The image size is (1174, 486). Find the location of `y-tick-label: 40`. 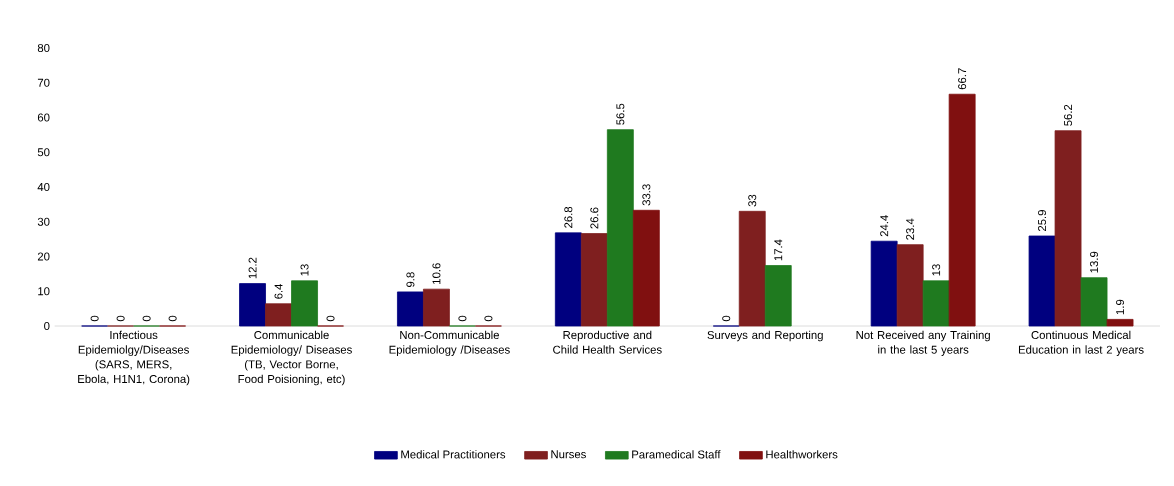

y-tick-label: 40 is located at coordinates (43, 187).